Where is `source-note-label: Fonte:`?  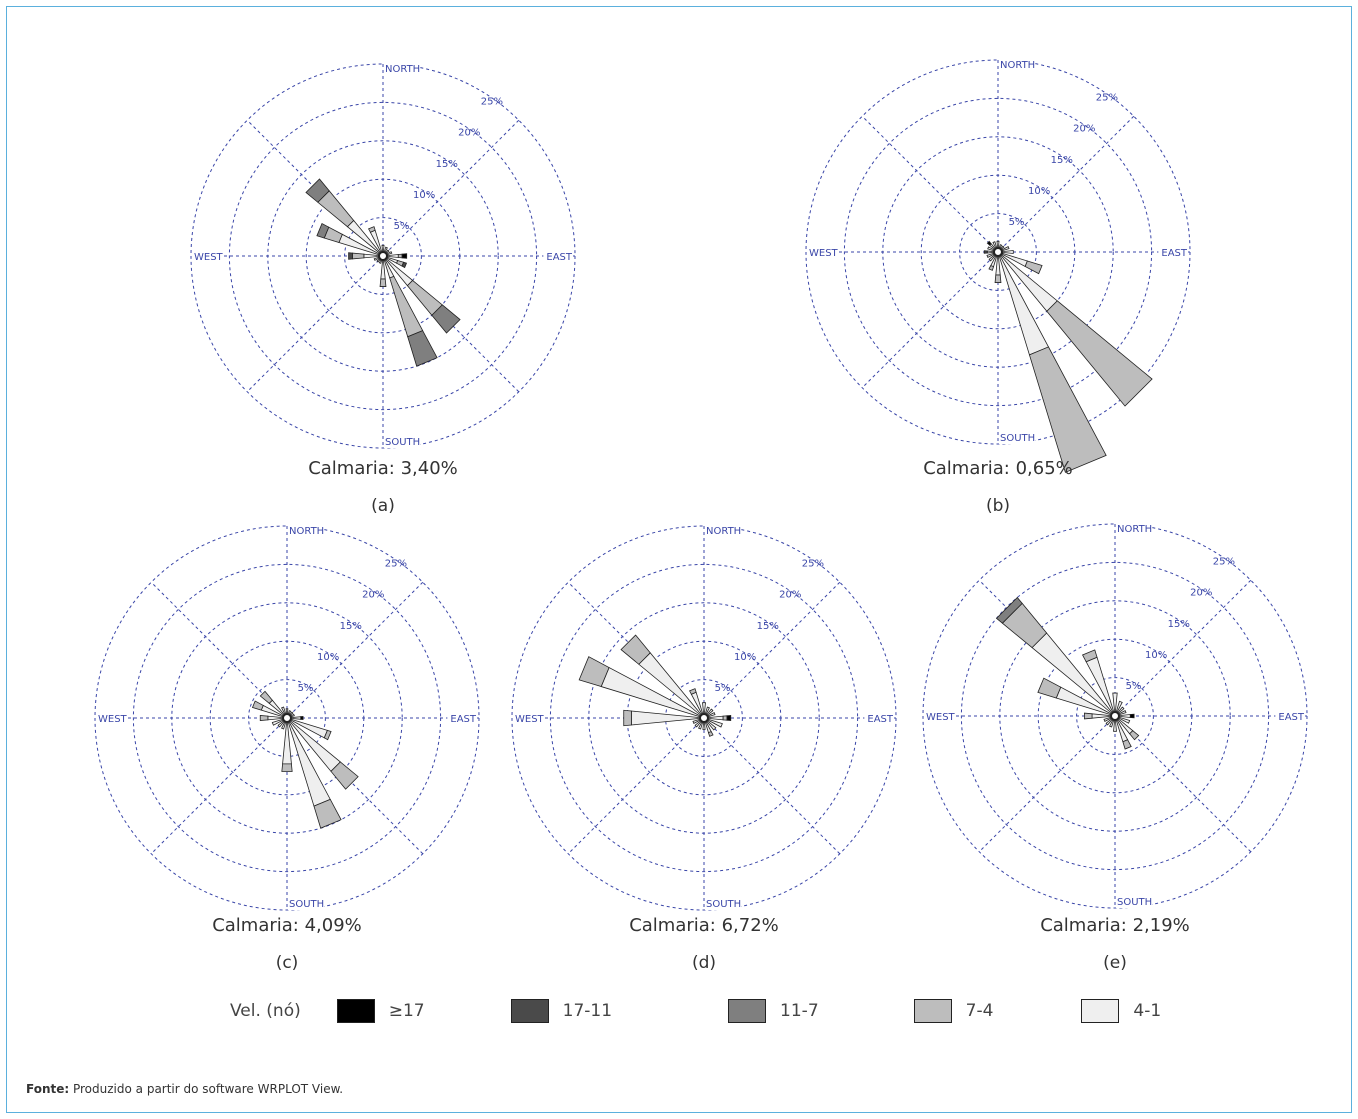 source-note-label: Fonte: is located at coordinates (48, 1089).